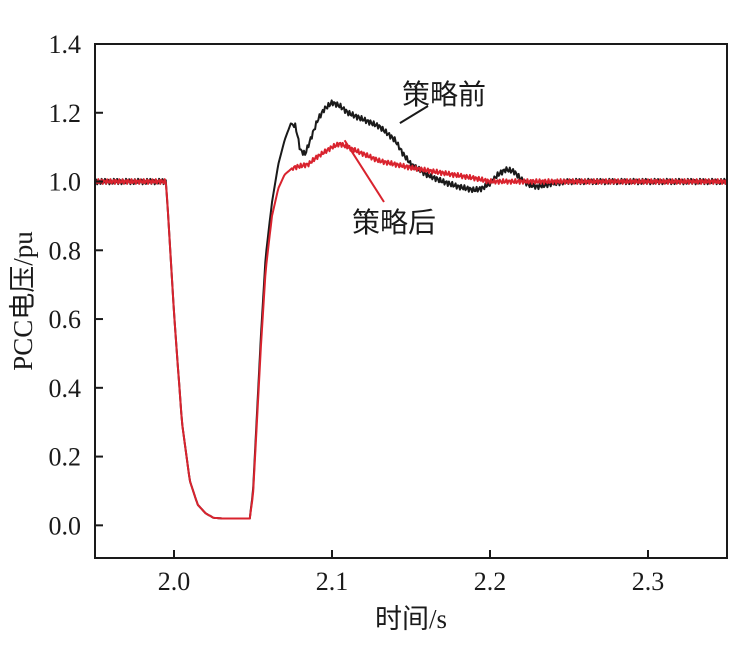 The height and width of the screenshot is (648, 738). I want to click on y-axis: 0.0 0.2 0.4 0.6 0.8 1.0 1.2 1.4, so click(76, 285).